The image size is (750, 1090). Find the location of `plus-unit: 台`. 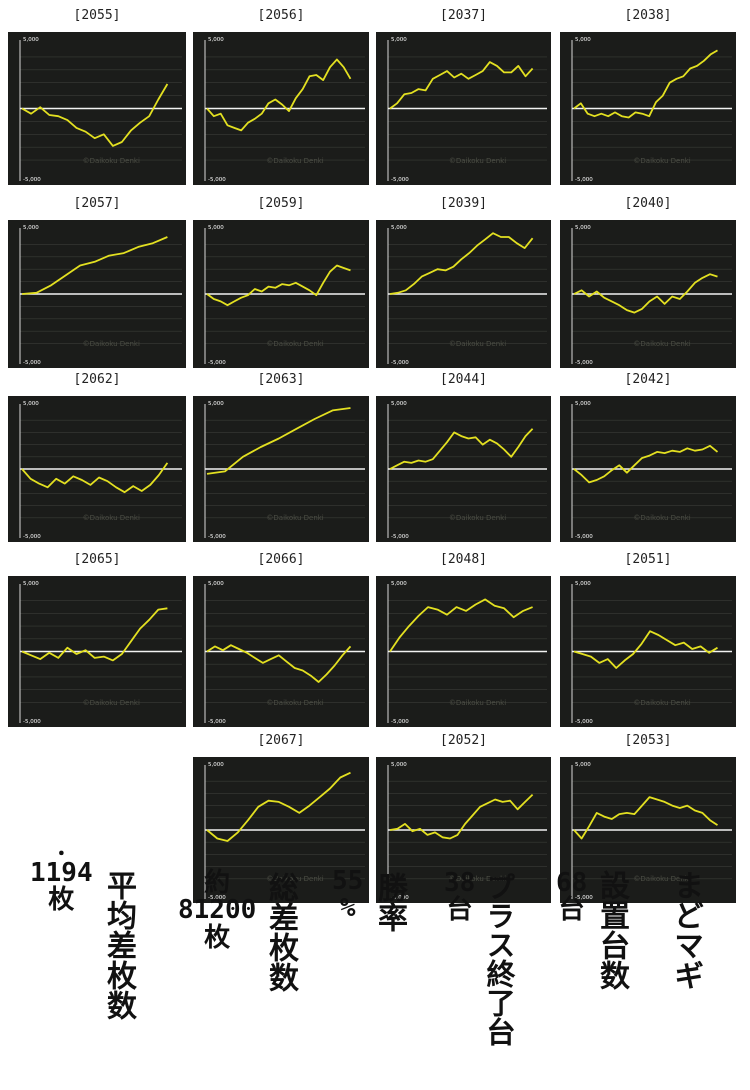

plus-unit: 台 is located at coordinates (459, 910).